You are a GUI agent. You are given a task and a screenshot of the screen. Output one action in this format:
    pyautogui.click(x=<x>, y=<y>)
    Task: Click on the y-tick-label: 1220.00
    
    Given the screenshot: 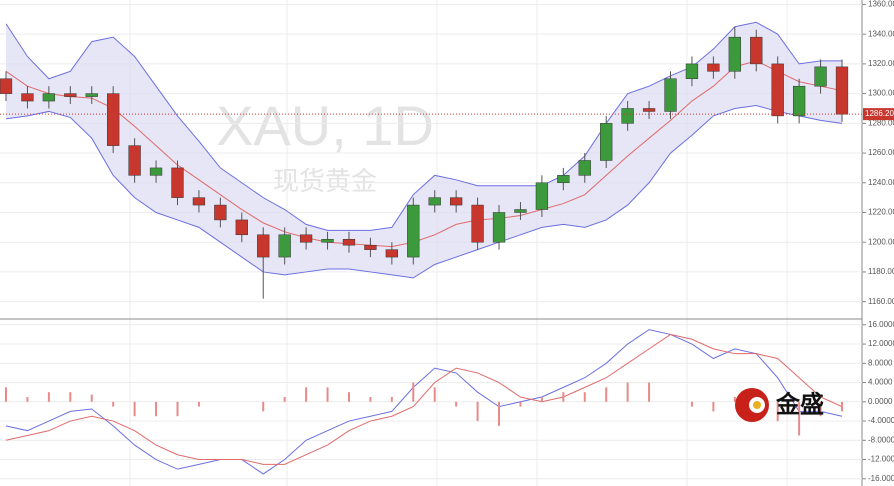 What is the action you would take?
    pyautogui.click(x=881, y=212)
    